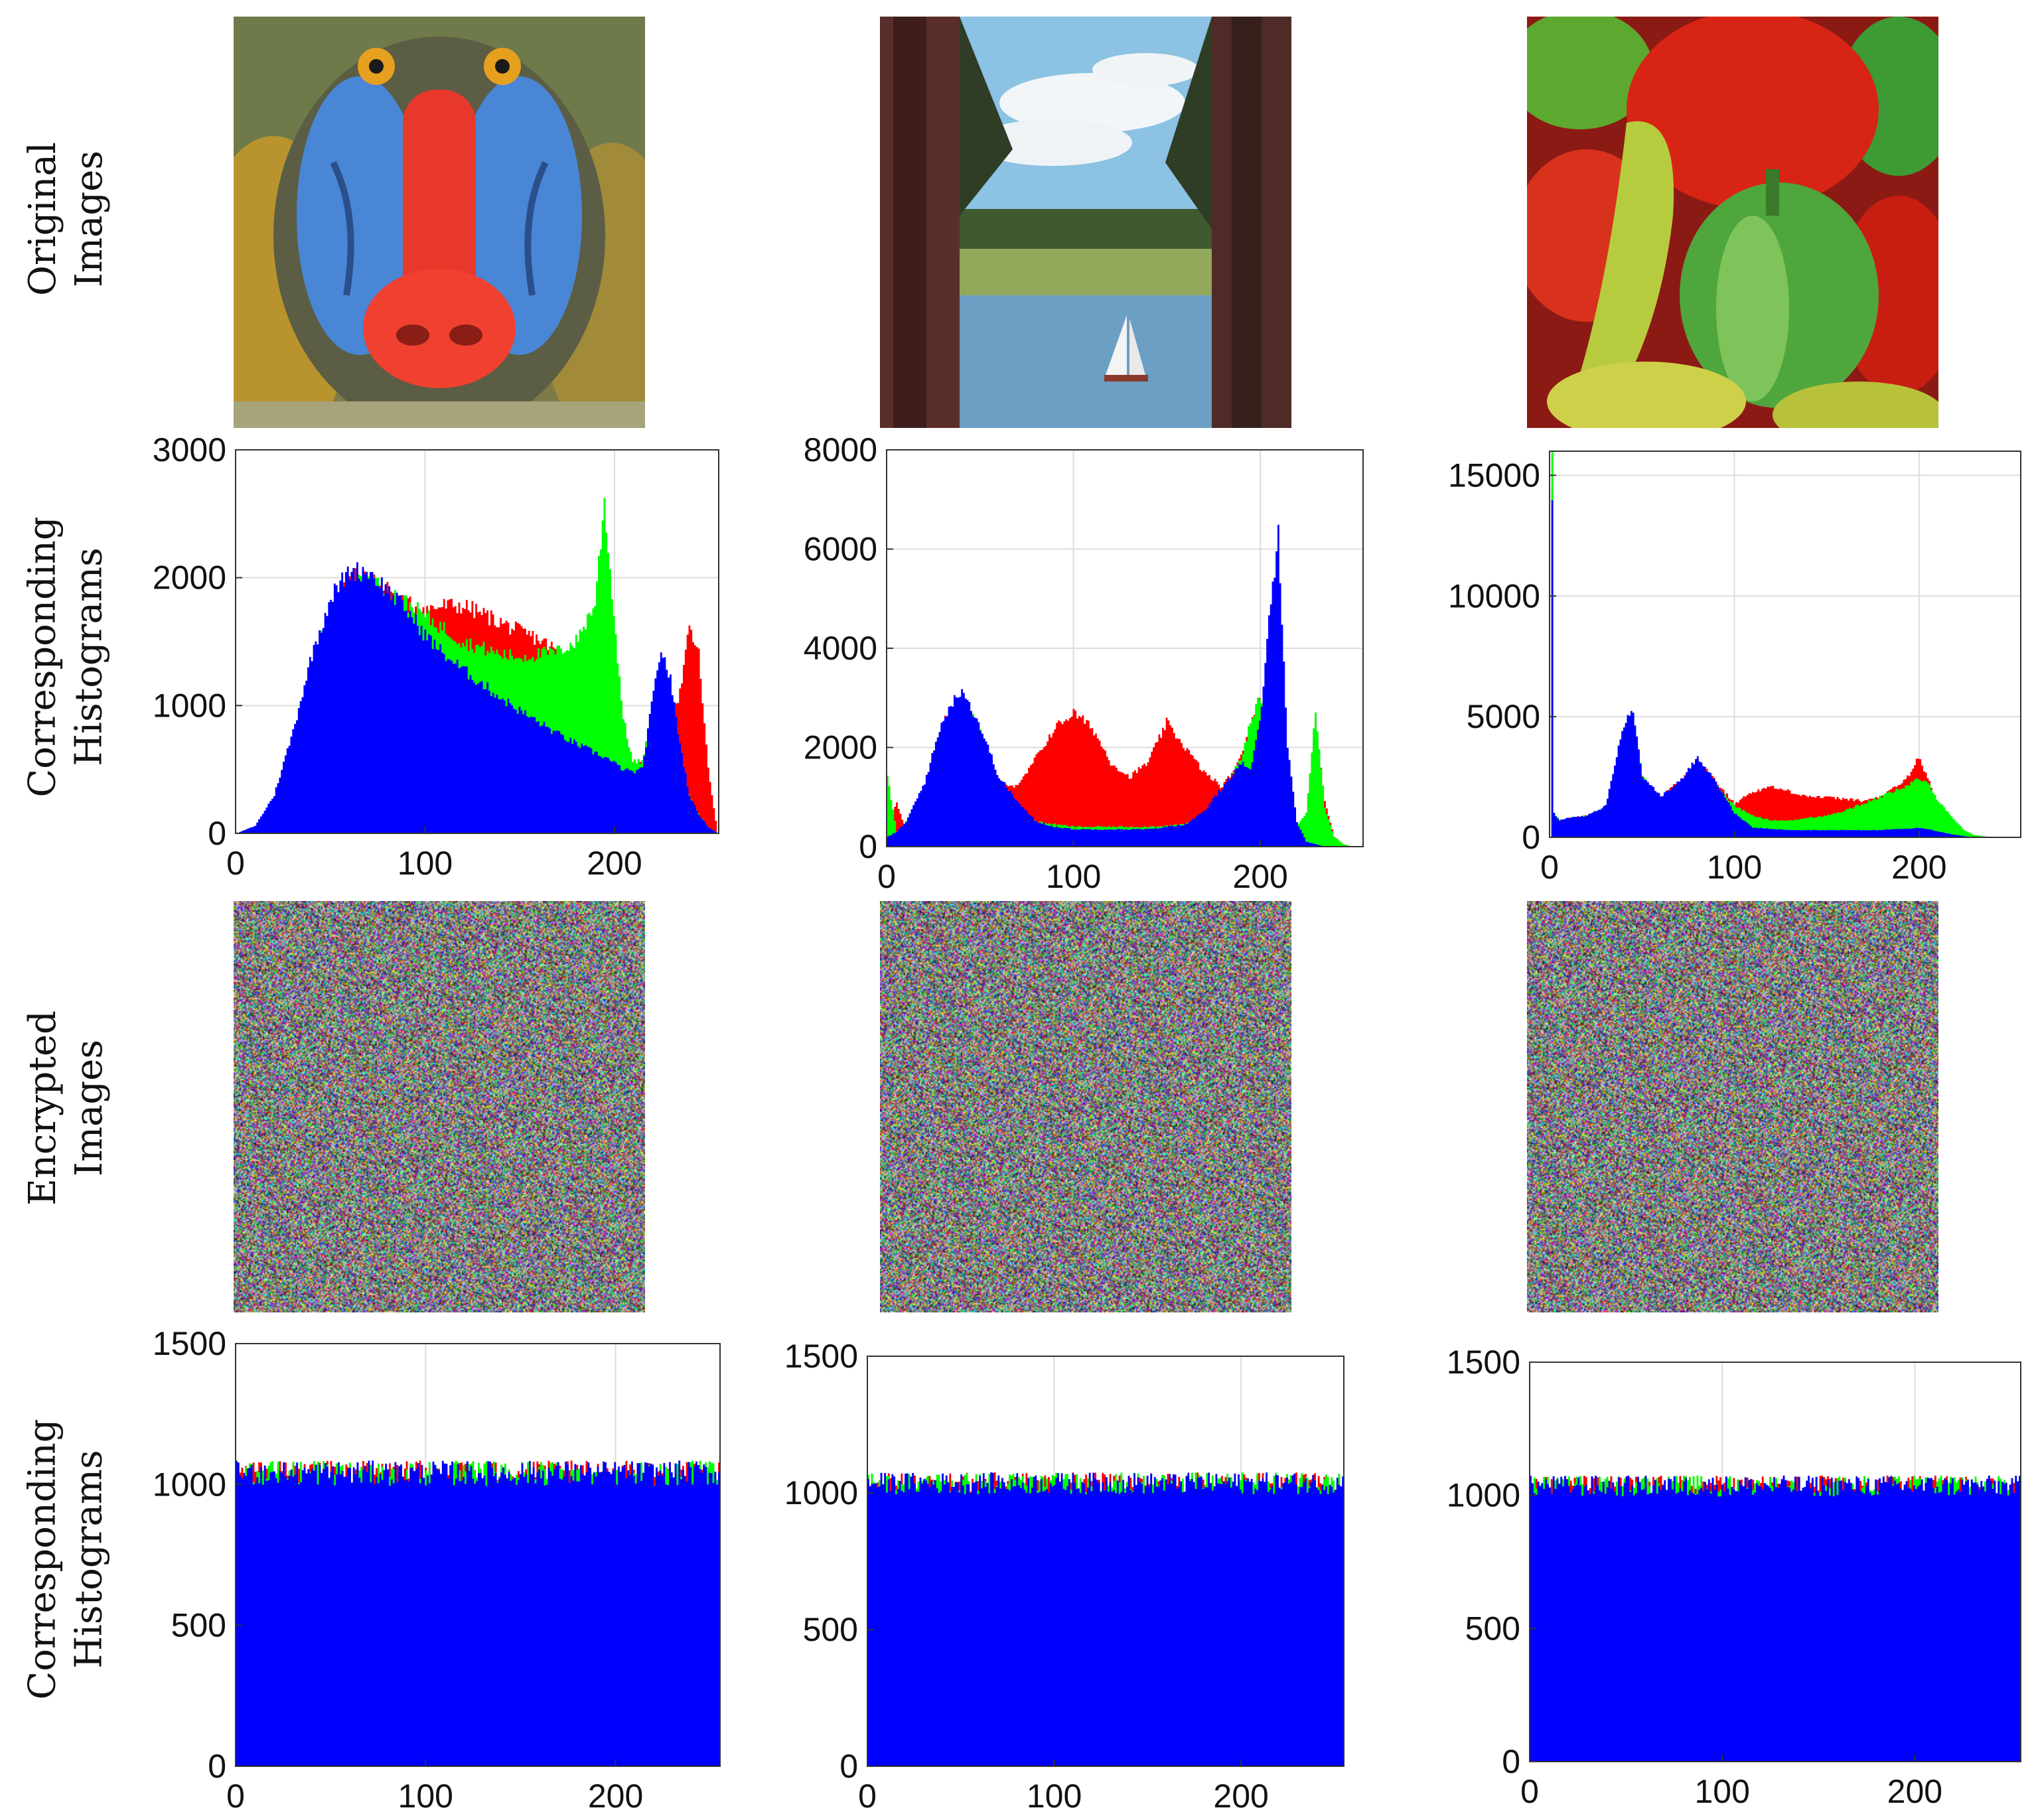 This screenshot has height=1820, width=2034. Describe the element at coordinates (840, 549) in the screenshot. I see `y-tick-label: 6000` at that location.